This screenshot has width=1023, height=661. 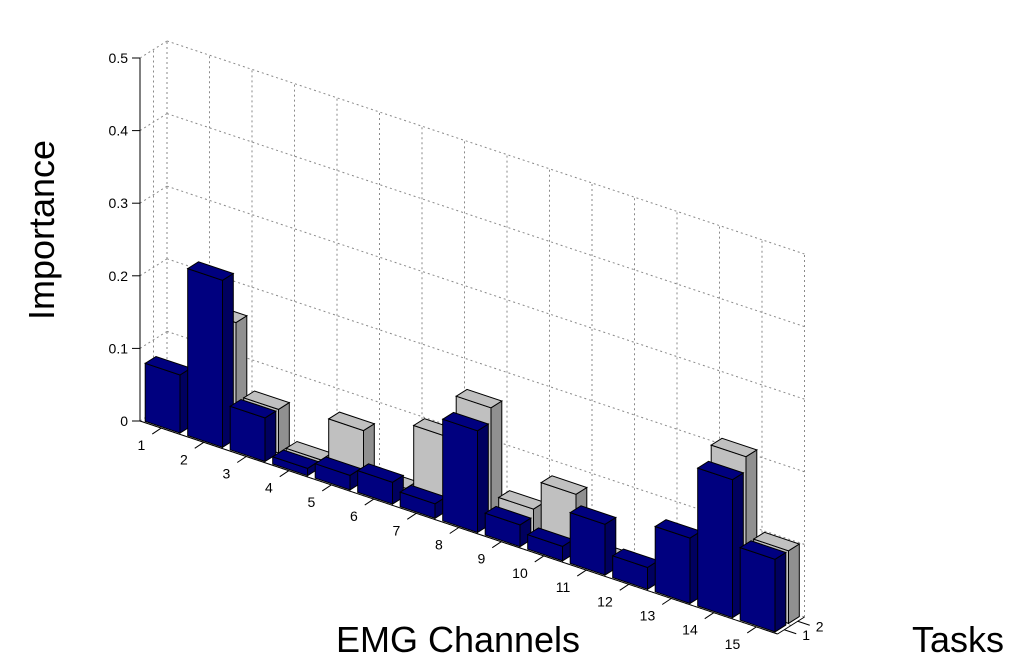 I want to click on bar-task1-ch12, so click(x=635, y=569).